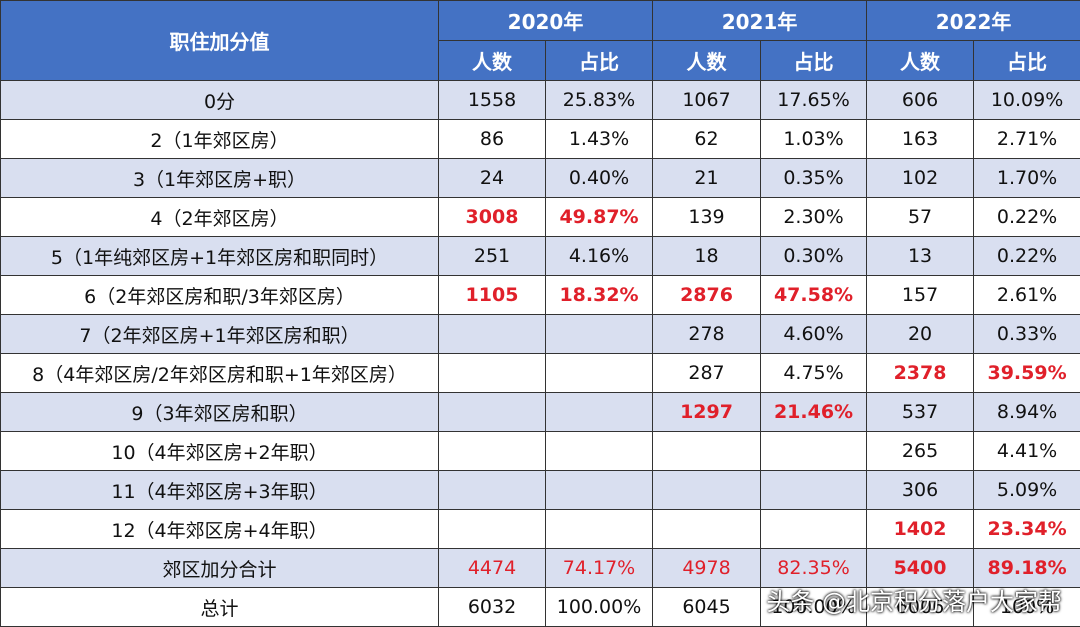  What do you see at coordinates (220, 295) in the screenshot?
I see `row-label: 6（2年郊区房和职/3年郊区房）` at bounding box center [220, 295].